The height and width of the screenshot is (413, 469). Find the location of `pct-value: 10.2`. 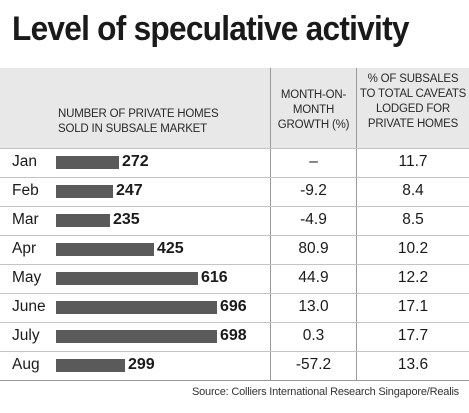

pct-value: 10.2 is located at coordinates (413, 248).